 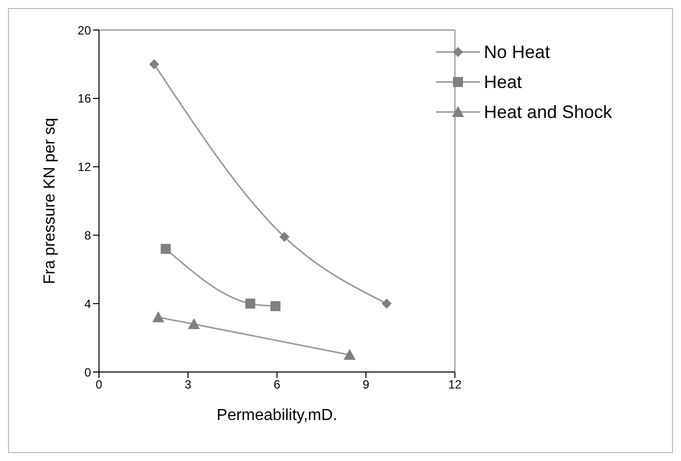 I want to click on y-tick-label: 0, so click(x=88, y=372).